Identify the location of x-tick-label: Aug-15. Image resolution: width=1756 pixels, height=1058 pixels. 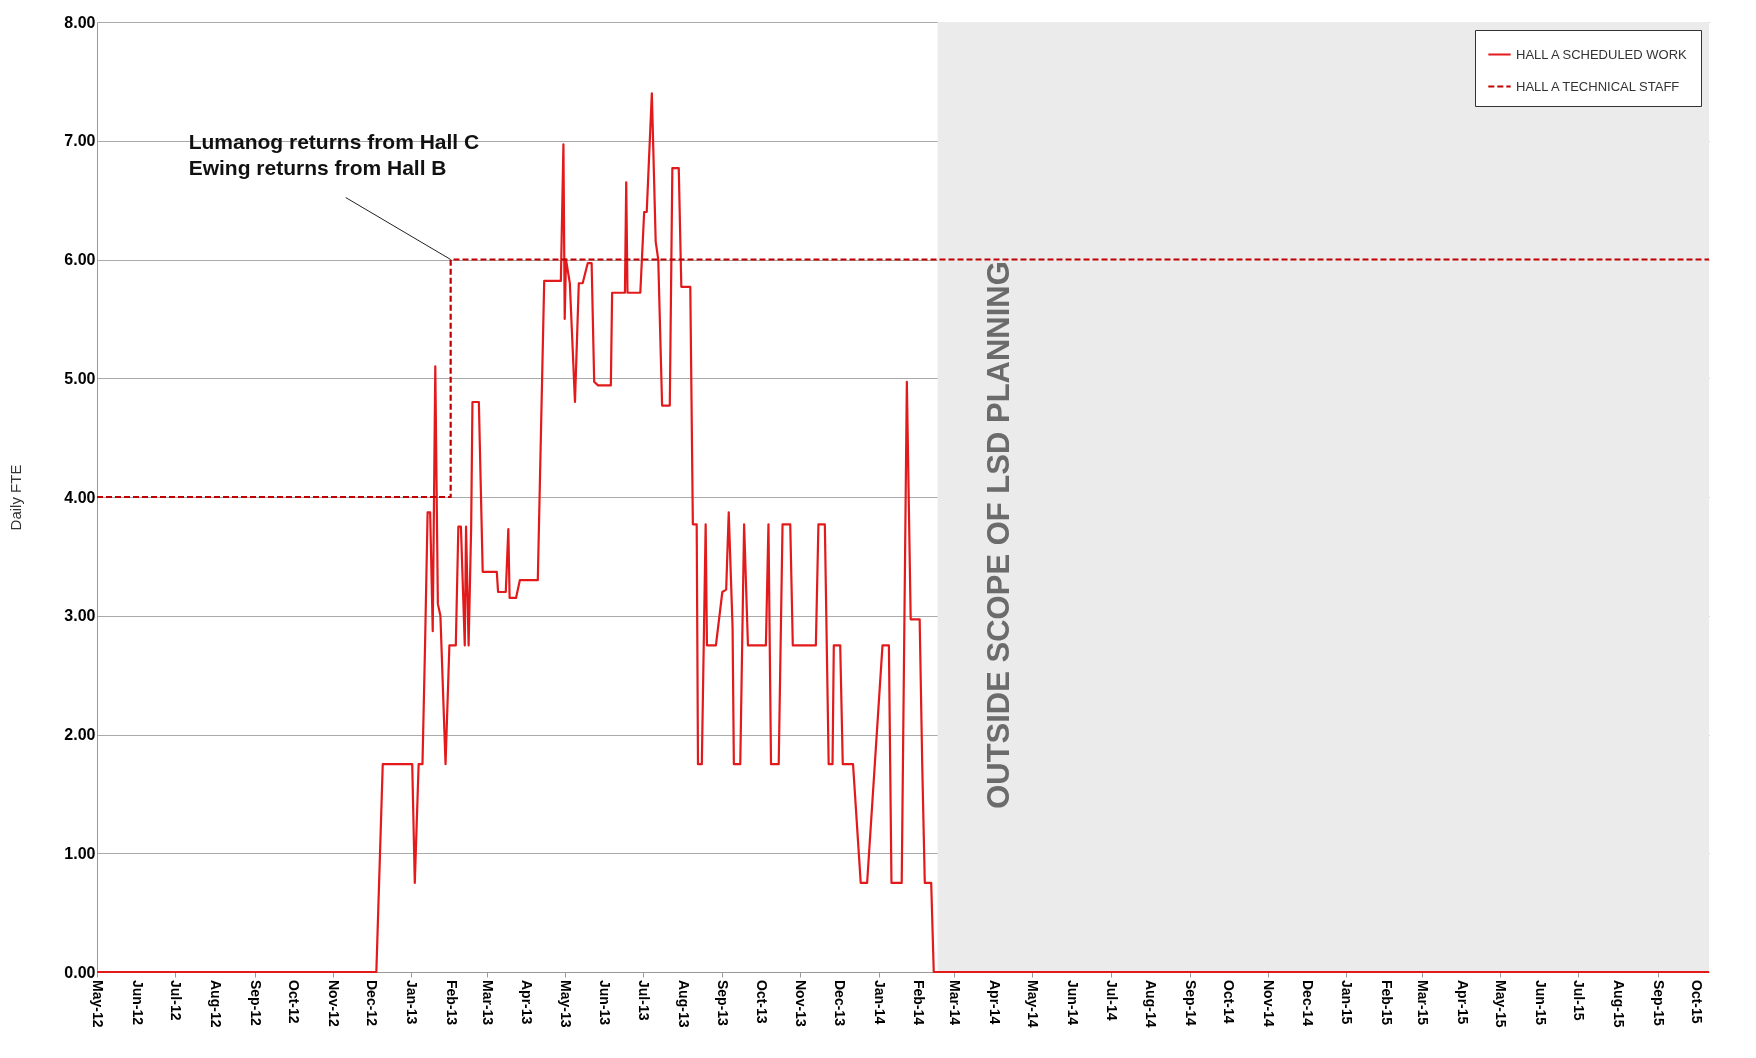
(1619, 1004).